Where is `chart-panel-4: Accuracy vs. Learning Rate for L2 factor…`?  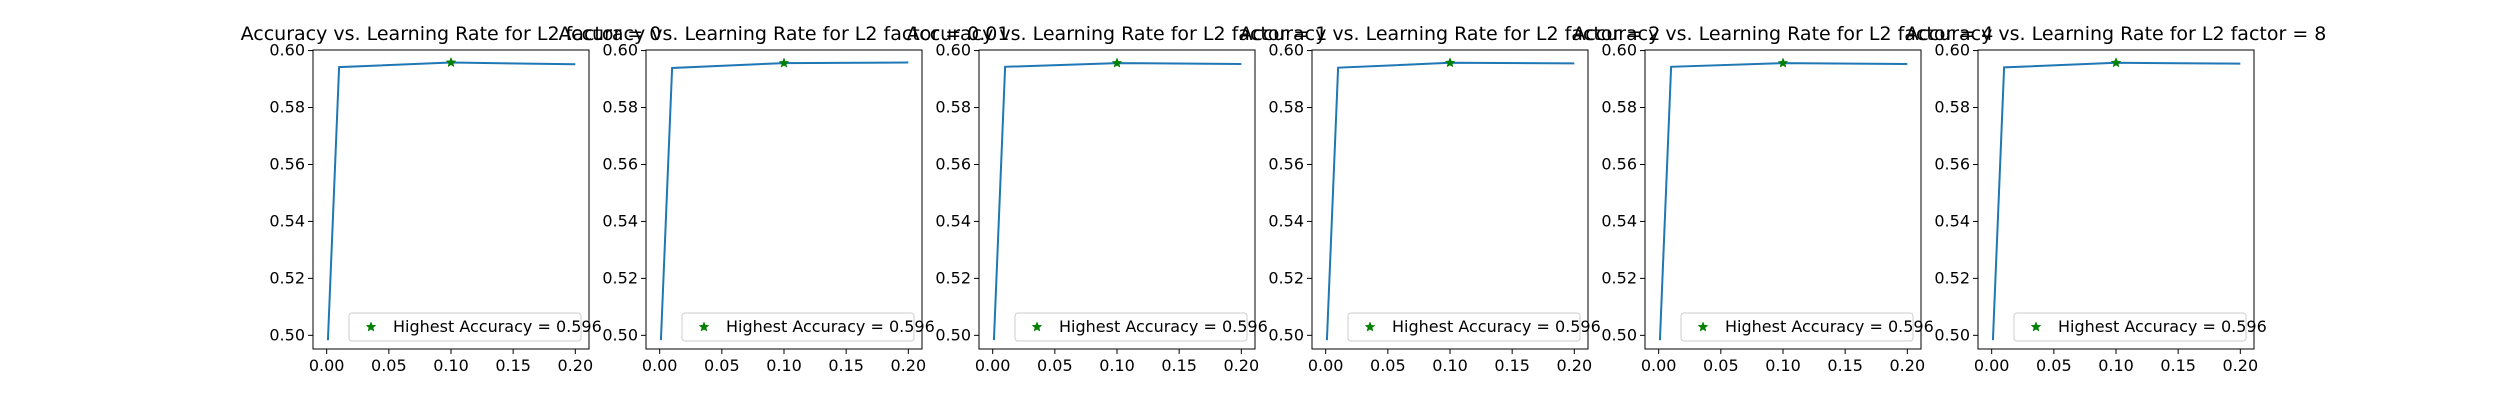 chart-panel-4: Accuracy vs. Learning Rate for L2 factor… is located at coordinates (1450, 199).